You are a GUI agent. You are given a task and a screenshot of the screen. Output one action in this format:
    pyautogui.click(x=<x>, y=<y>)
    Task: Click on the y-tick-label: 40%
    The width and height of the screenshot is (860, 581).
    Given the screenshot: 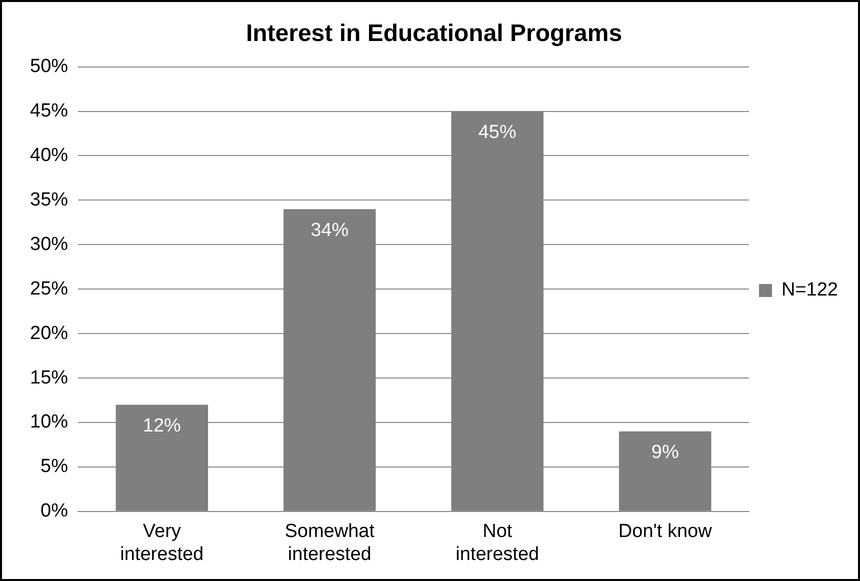 What is the action you would take?
    pyautogui.click(x=49, y=155)
    